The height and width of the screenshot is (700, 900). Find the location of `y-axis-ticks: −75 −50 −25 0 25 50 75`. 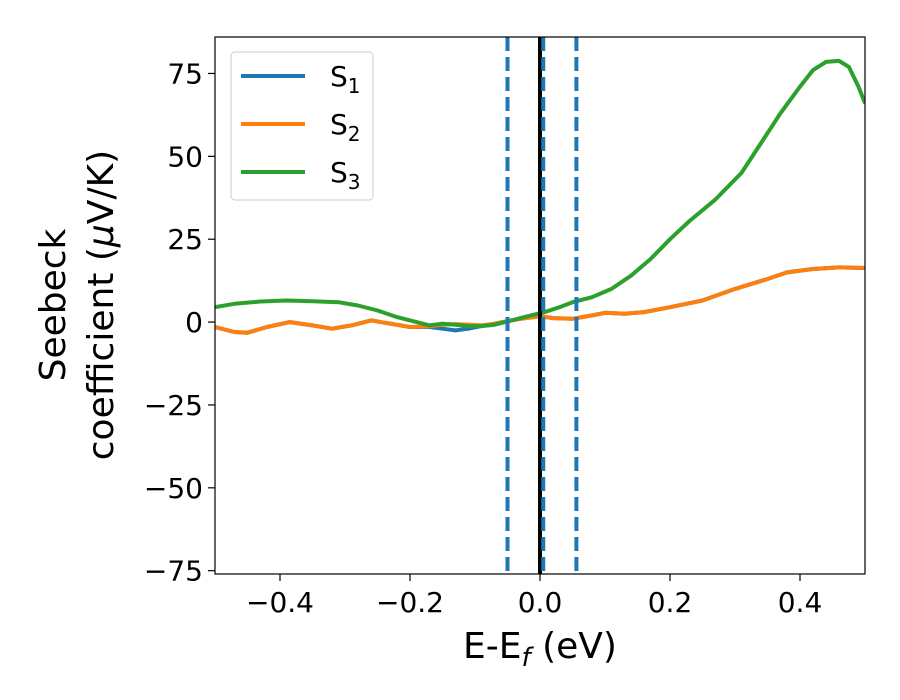

y-axis-ticks: −75 −50 −25 0 25 50 75 is located at coordinates (179, 322).